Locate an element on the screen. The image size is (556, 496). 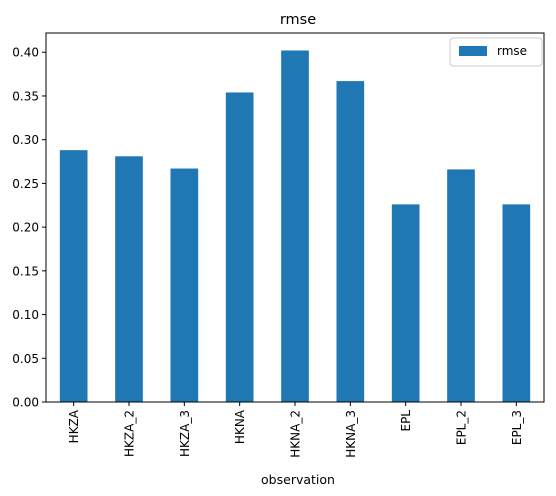
legend-box is located at coordinates (496, 52).